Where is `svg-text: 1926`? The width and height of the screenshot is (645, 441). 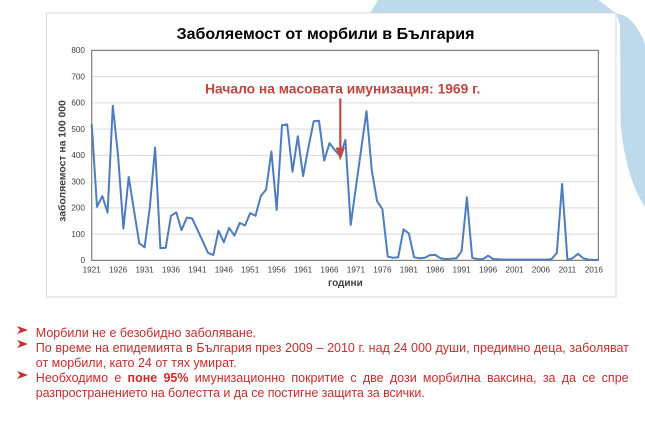 svg-text: 1926 is located at coordinates (118, 269).